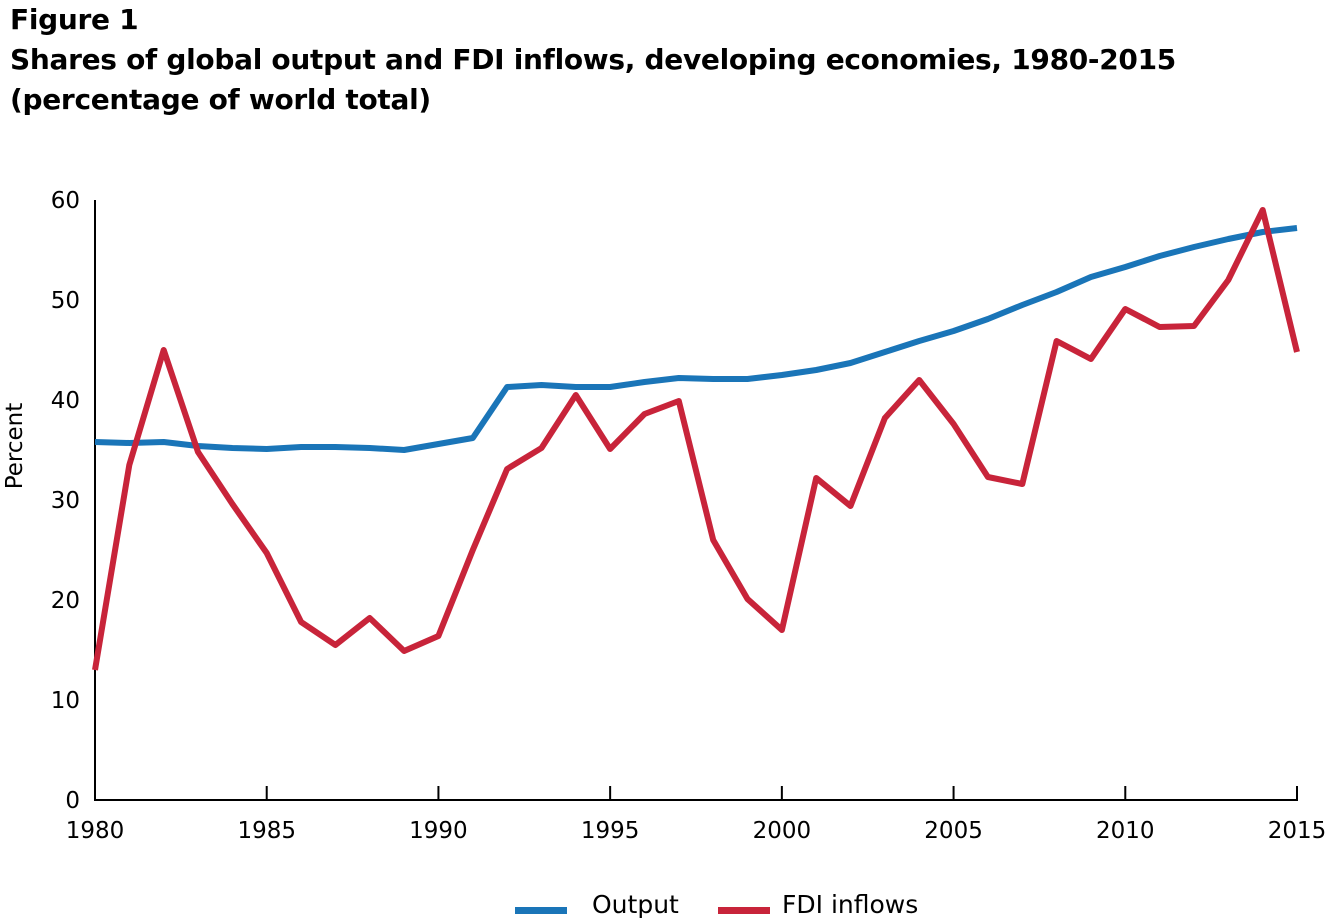  I want to click on y-tick-label: 10, so click(65, 701).